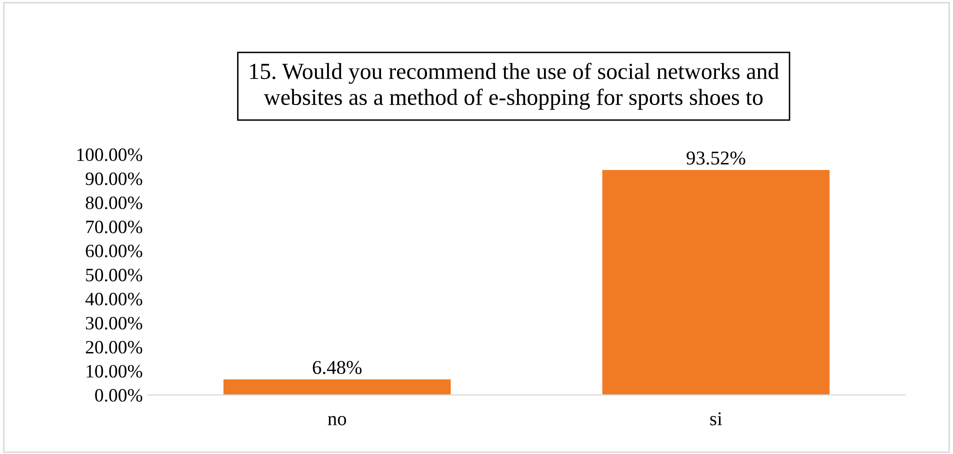 The width and height of the screenshot is (953, 454). I want to click on x-tick-label: no, so click(337, 421).